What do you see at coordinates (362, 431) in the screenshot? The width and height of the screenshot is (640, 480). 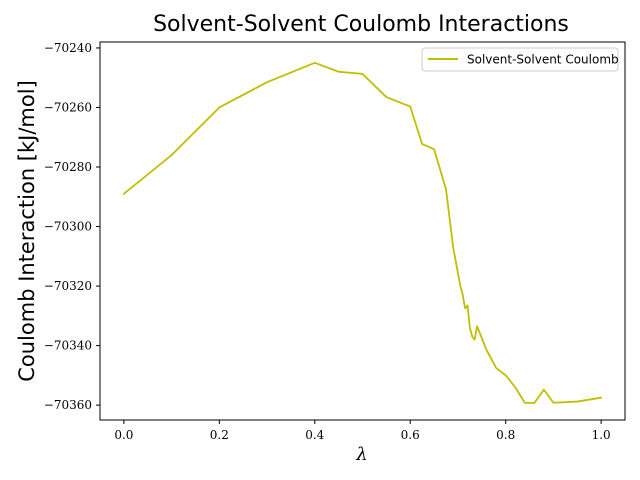 I see `x-axis-ticks: 0.0 0.2 0.4 0.6 0.8 1.0` at bounding box center [362, 431].